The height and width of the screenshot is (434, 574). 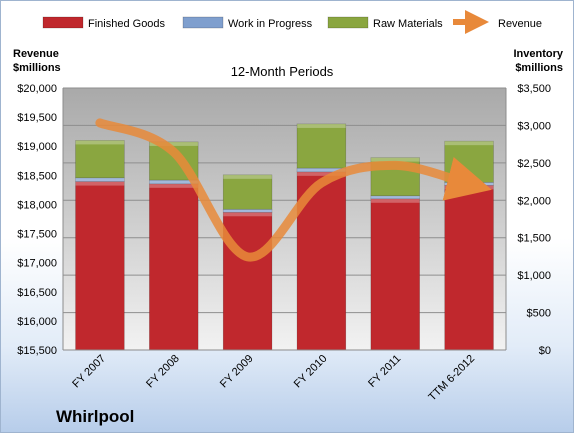 What do you see at coordinates (539, 68) in the screenshot?
I see `right-axis-title-line2: $millions` at bounding box center [539, 68].